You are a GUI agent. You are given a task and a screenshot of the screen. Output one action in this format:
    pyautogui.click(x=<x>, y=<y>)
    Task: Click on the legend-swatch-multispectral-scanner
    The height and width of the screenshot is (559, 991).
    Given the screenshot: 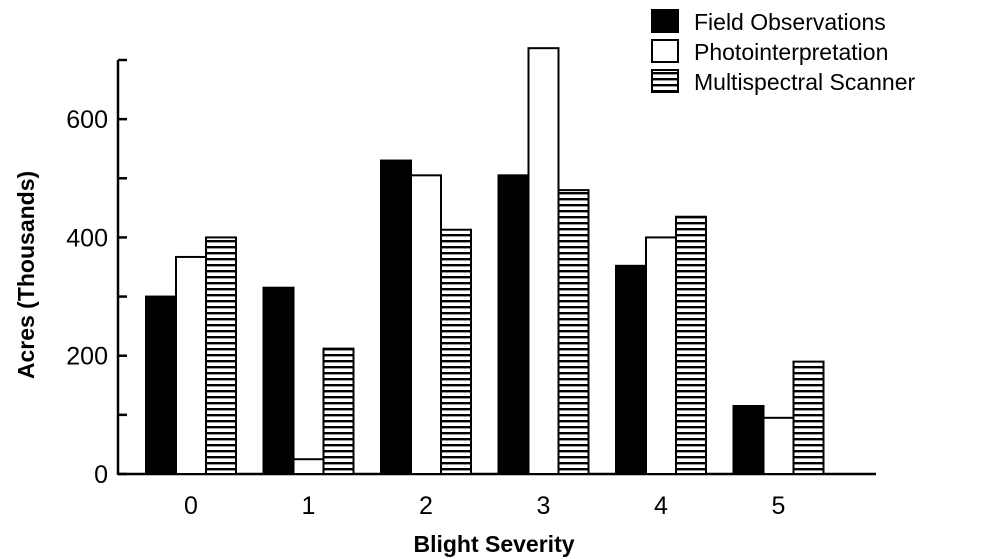 What is the action you would take?
    pyautogui.click(x=665, y=81)
    